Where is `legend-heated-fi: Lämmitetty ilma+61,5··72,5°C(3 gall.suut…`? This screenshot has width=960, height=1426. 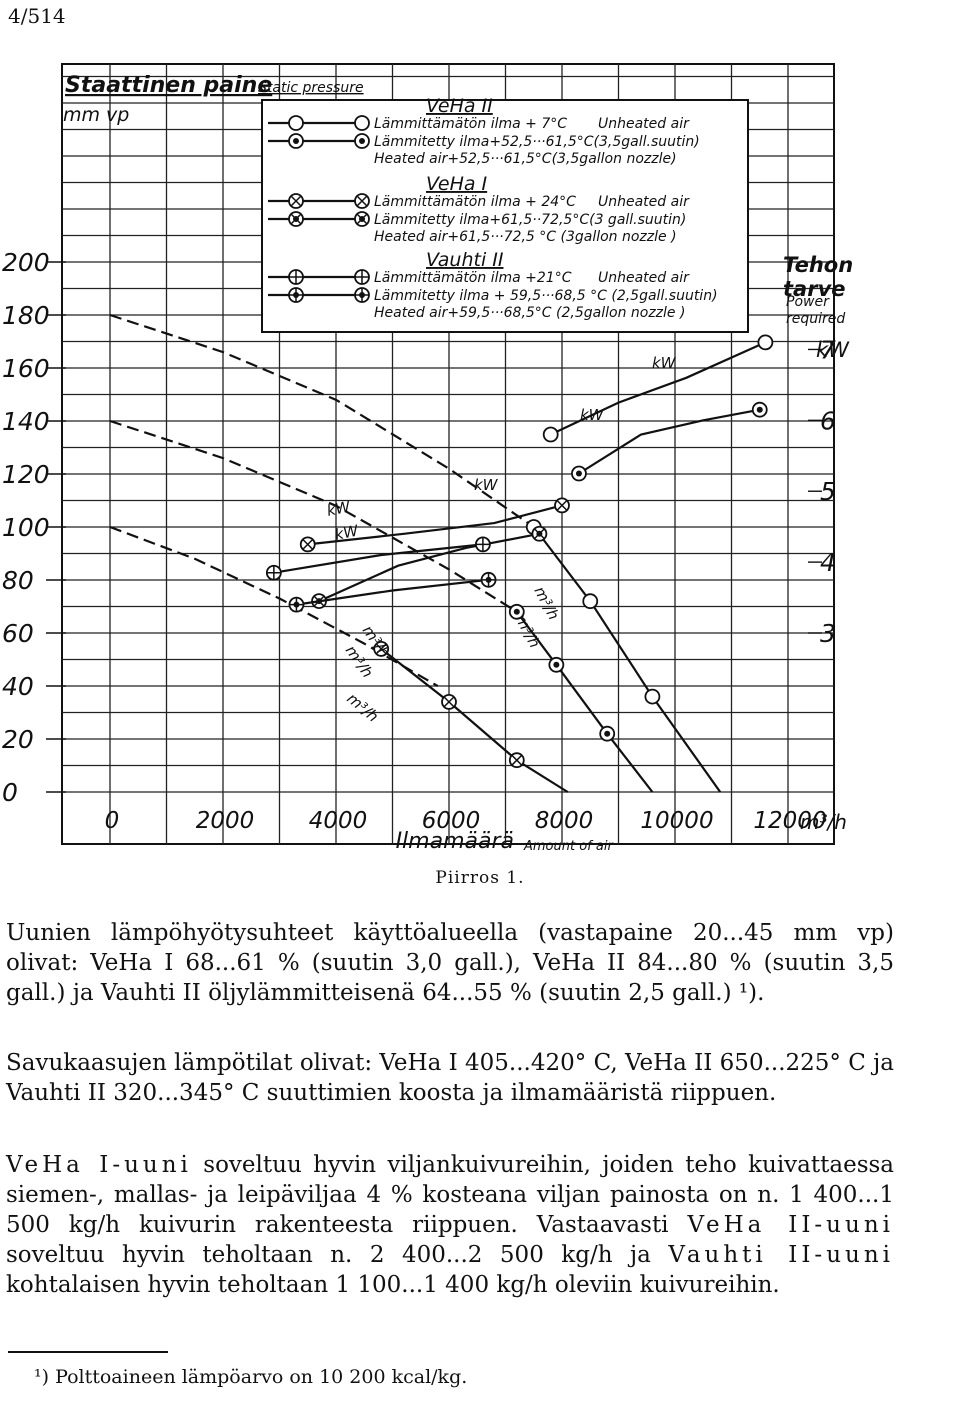
legend-heated-fi: Lämmitetty ilma+61,5··72,5°C(3 gall.suut… is located at coordinates (530, 220).